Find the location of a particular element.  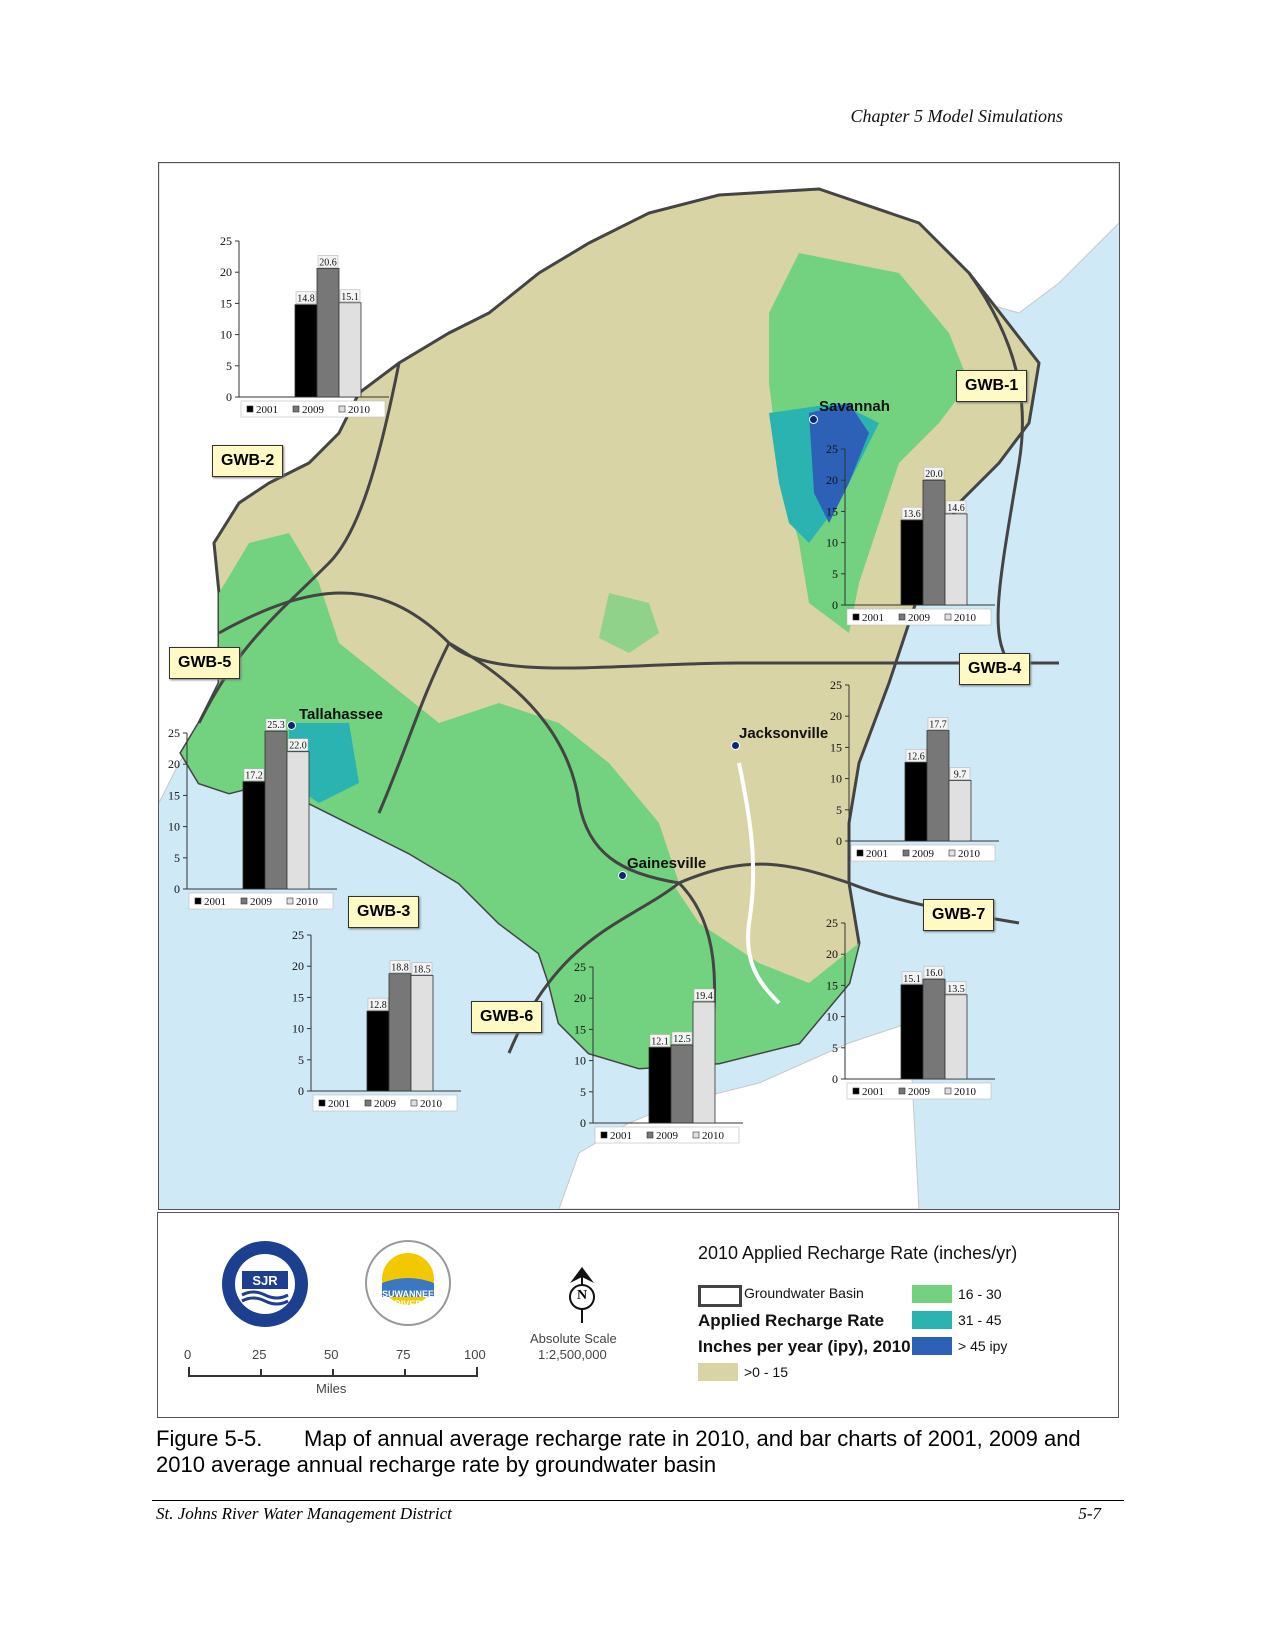

data-label: 19.4 is located at coordinates (704, 996).